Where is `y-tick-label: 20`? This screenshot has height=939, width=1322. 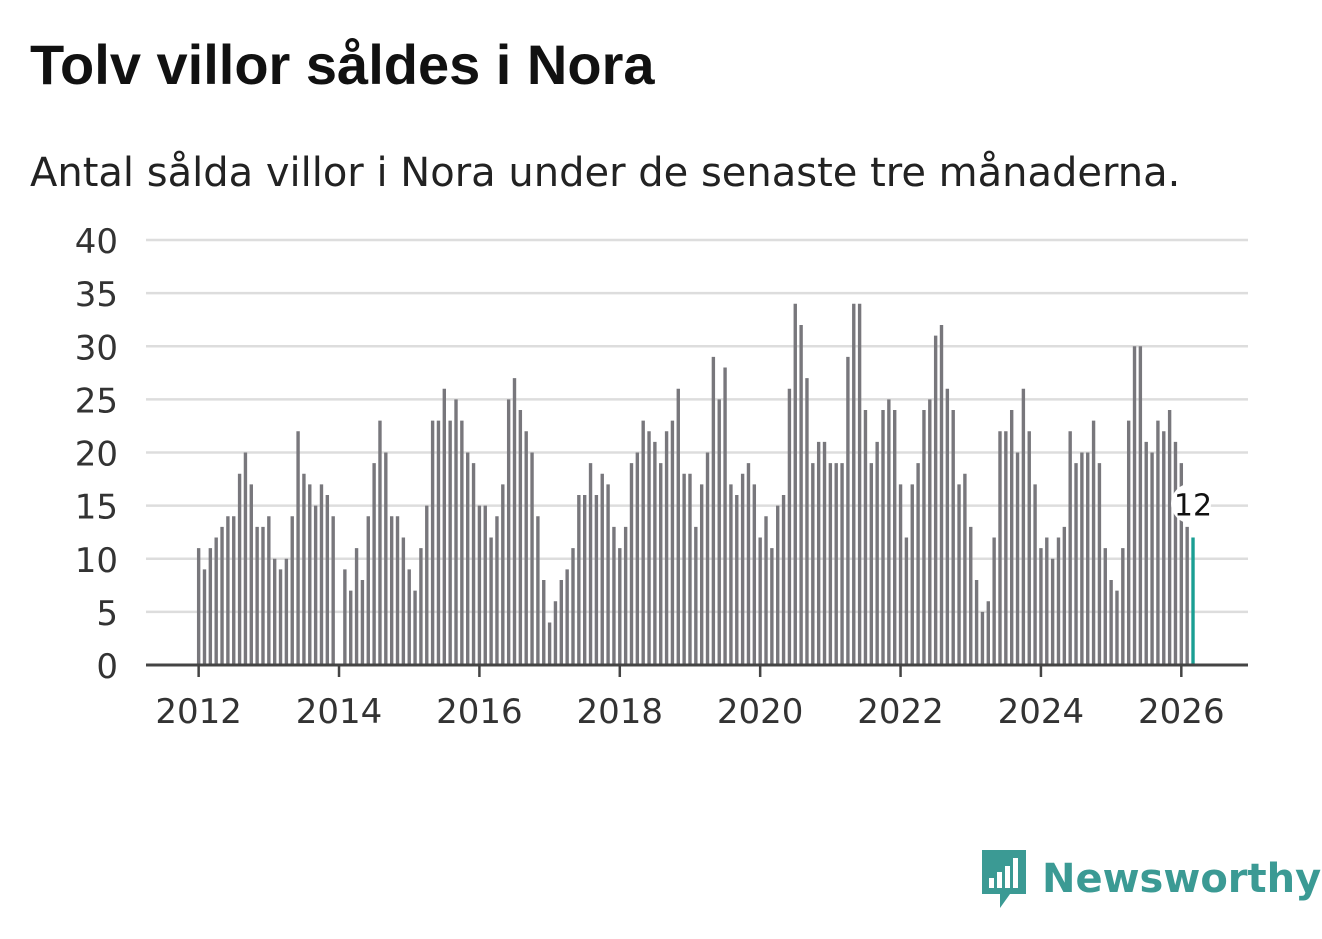
y-tick-label: 20 is located at coordinates (96, 455).